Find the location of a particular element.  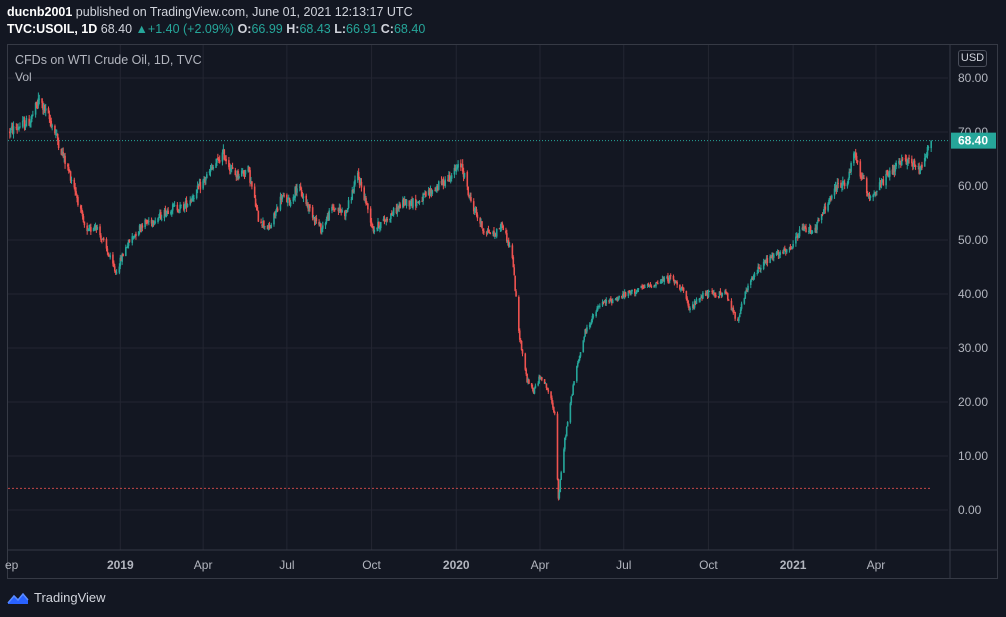

low-label: L: is located at coordinates (340, 29).